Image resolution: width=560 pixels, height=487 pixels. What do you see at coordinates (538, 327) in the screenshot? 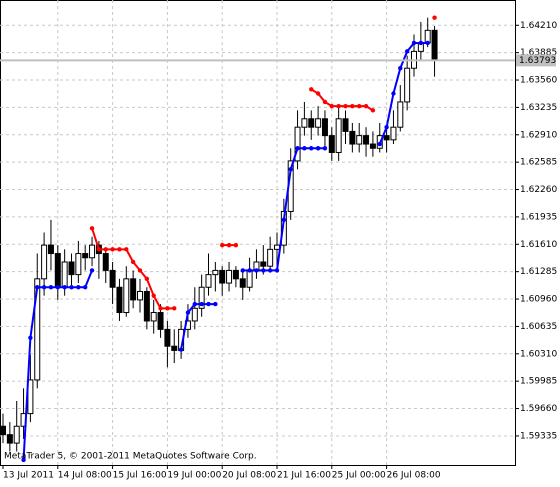
I see `y-tick-label: 1.60635` at bounding box center [538, 327].